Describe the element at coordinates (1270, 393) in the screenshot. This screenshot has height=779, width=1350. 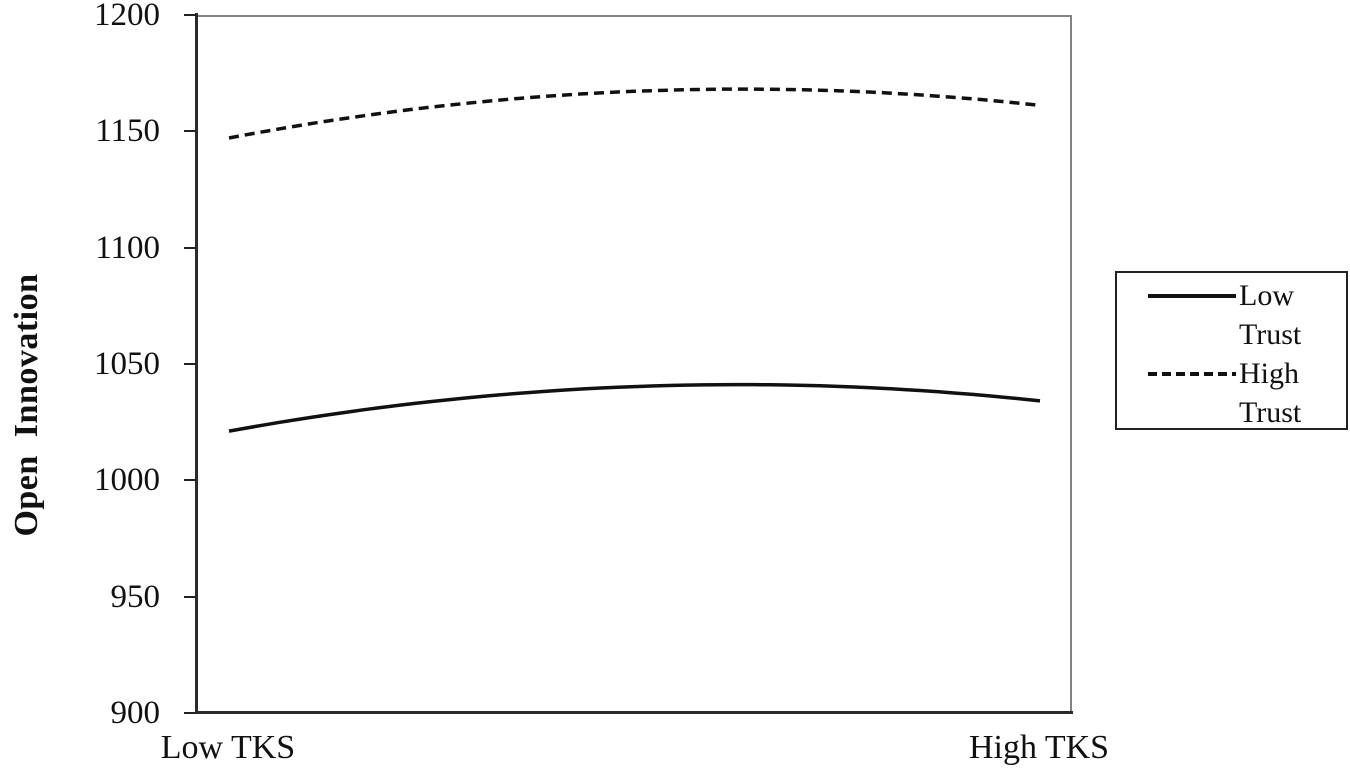
I see `legend-label: High Trust` at that location.